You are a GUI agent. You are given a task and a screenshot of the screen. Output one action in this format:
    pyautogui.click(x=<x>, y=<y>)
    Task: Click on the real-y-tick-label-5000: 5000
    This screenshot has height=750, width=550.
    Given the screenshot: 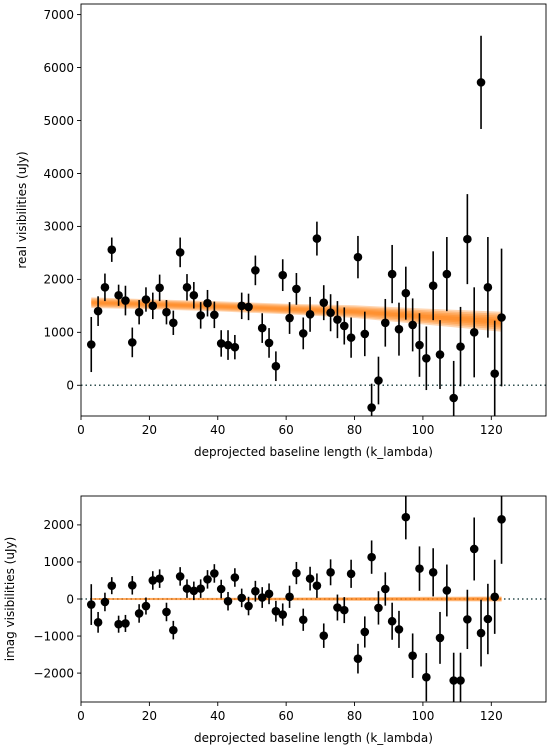 What is the action you would take?
    pyautogui.click(x=58, y=121)
    